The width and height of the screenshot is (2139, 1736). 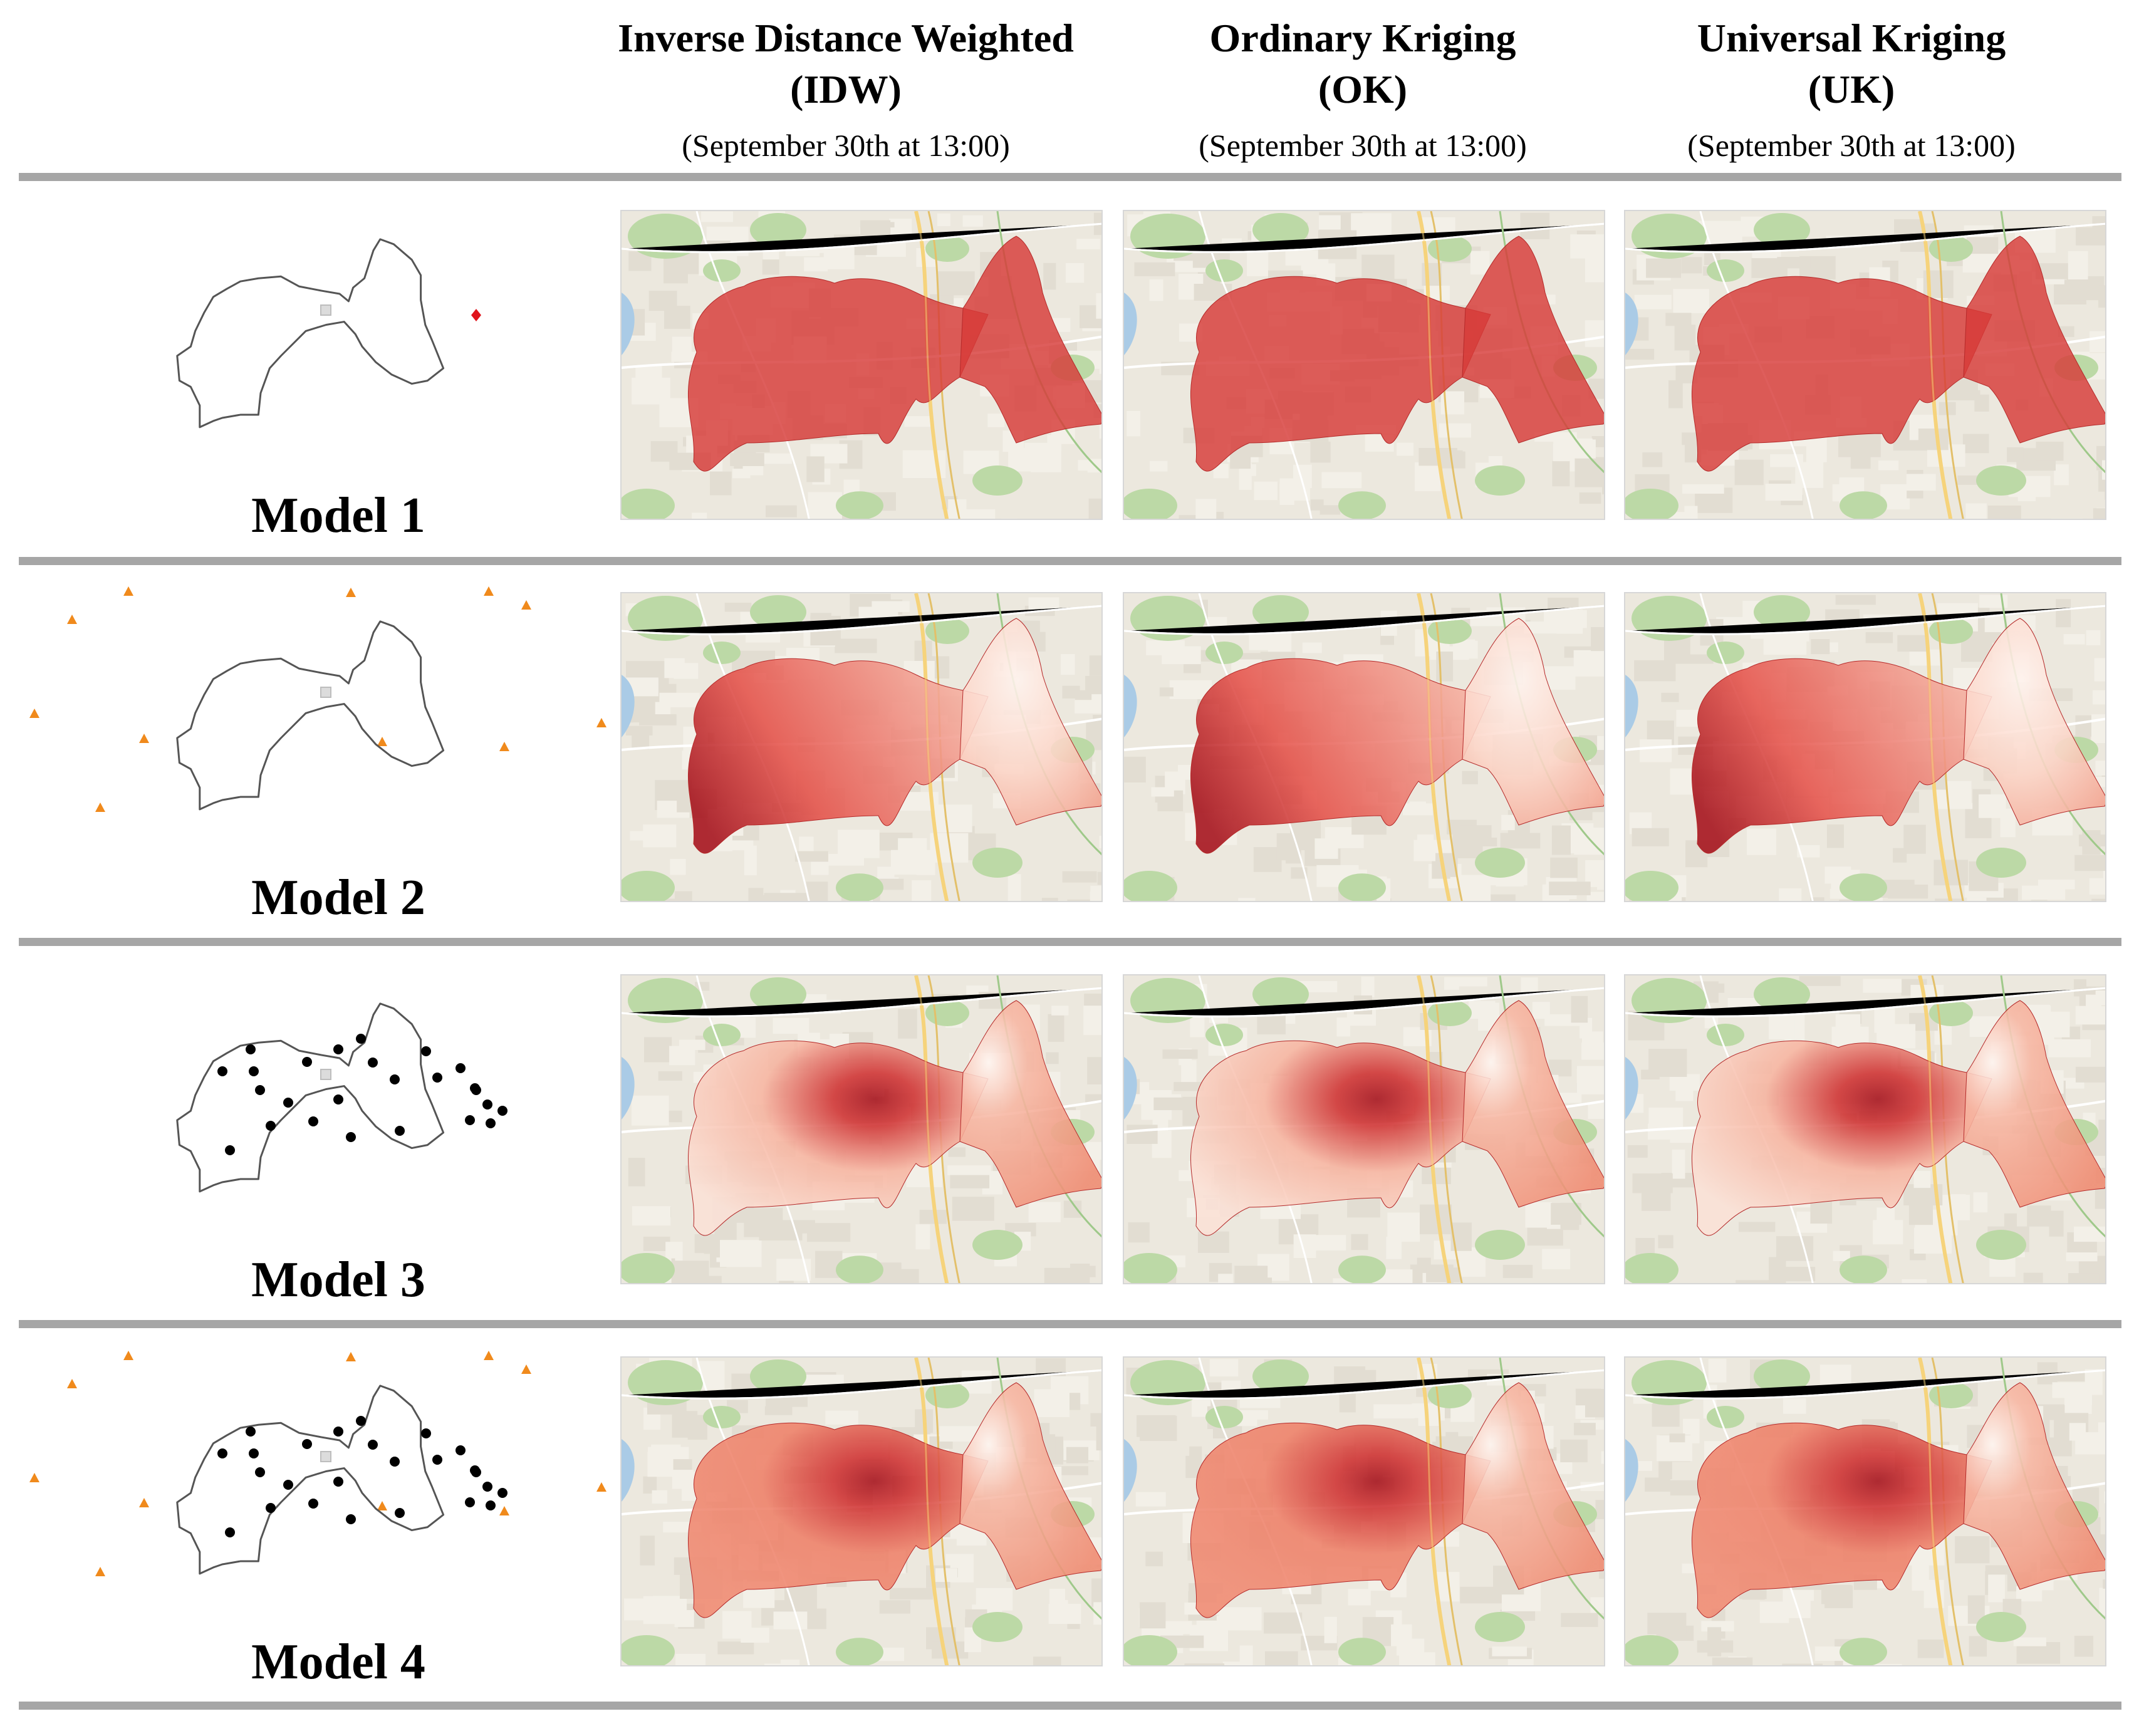 I want to click on map-canvas, so click(x=1865, y=365).